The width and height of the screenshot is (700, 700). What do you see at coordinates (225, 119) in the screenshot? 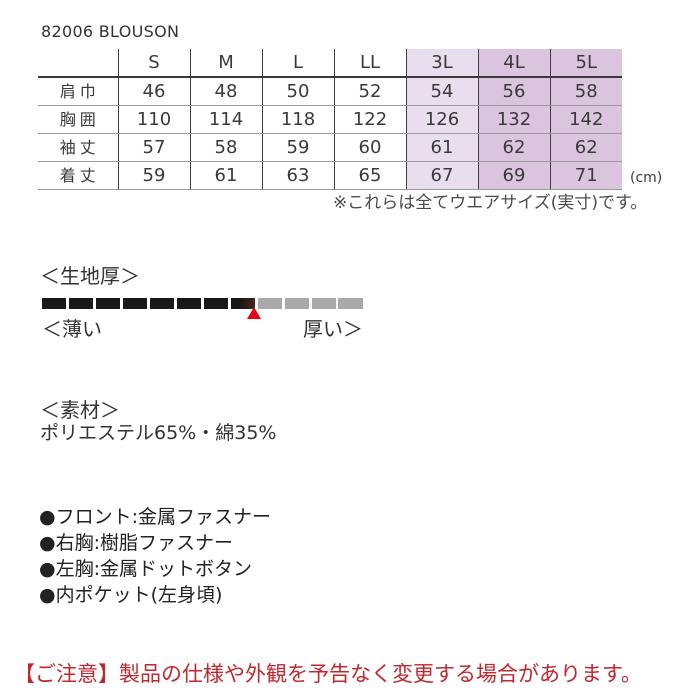
I see `cell-value: 114` at bounding box center [225, 119].